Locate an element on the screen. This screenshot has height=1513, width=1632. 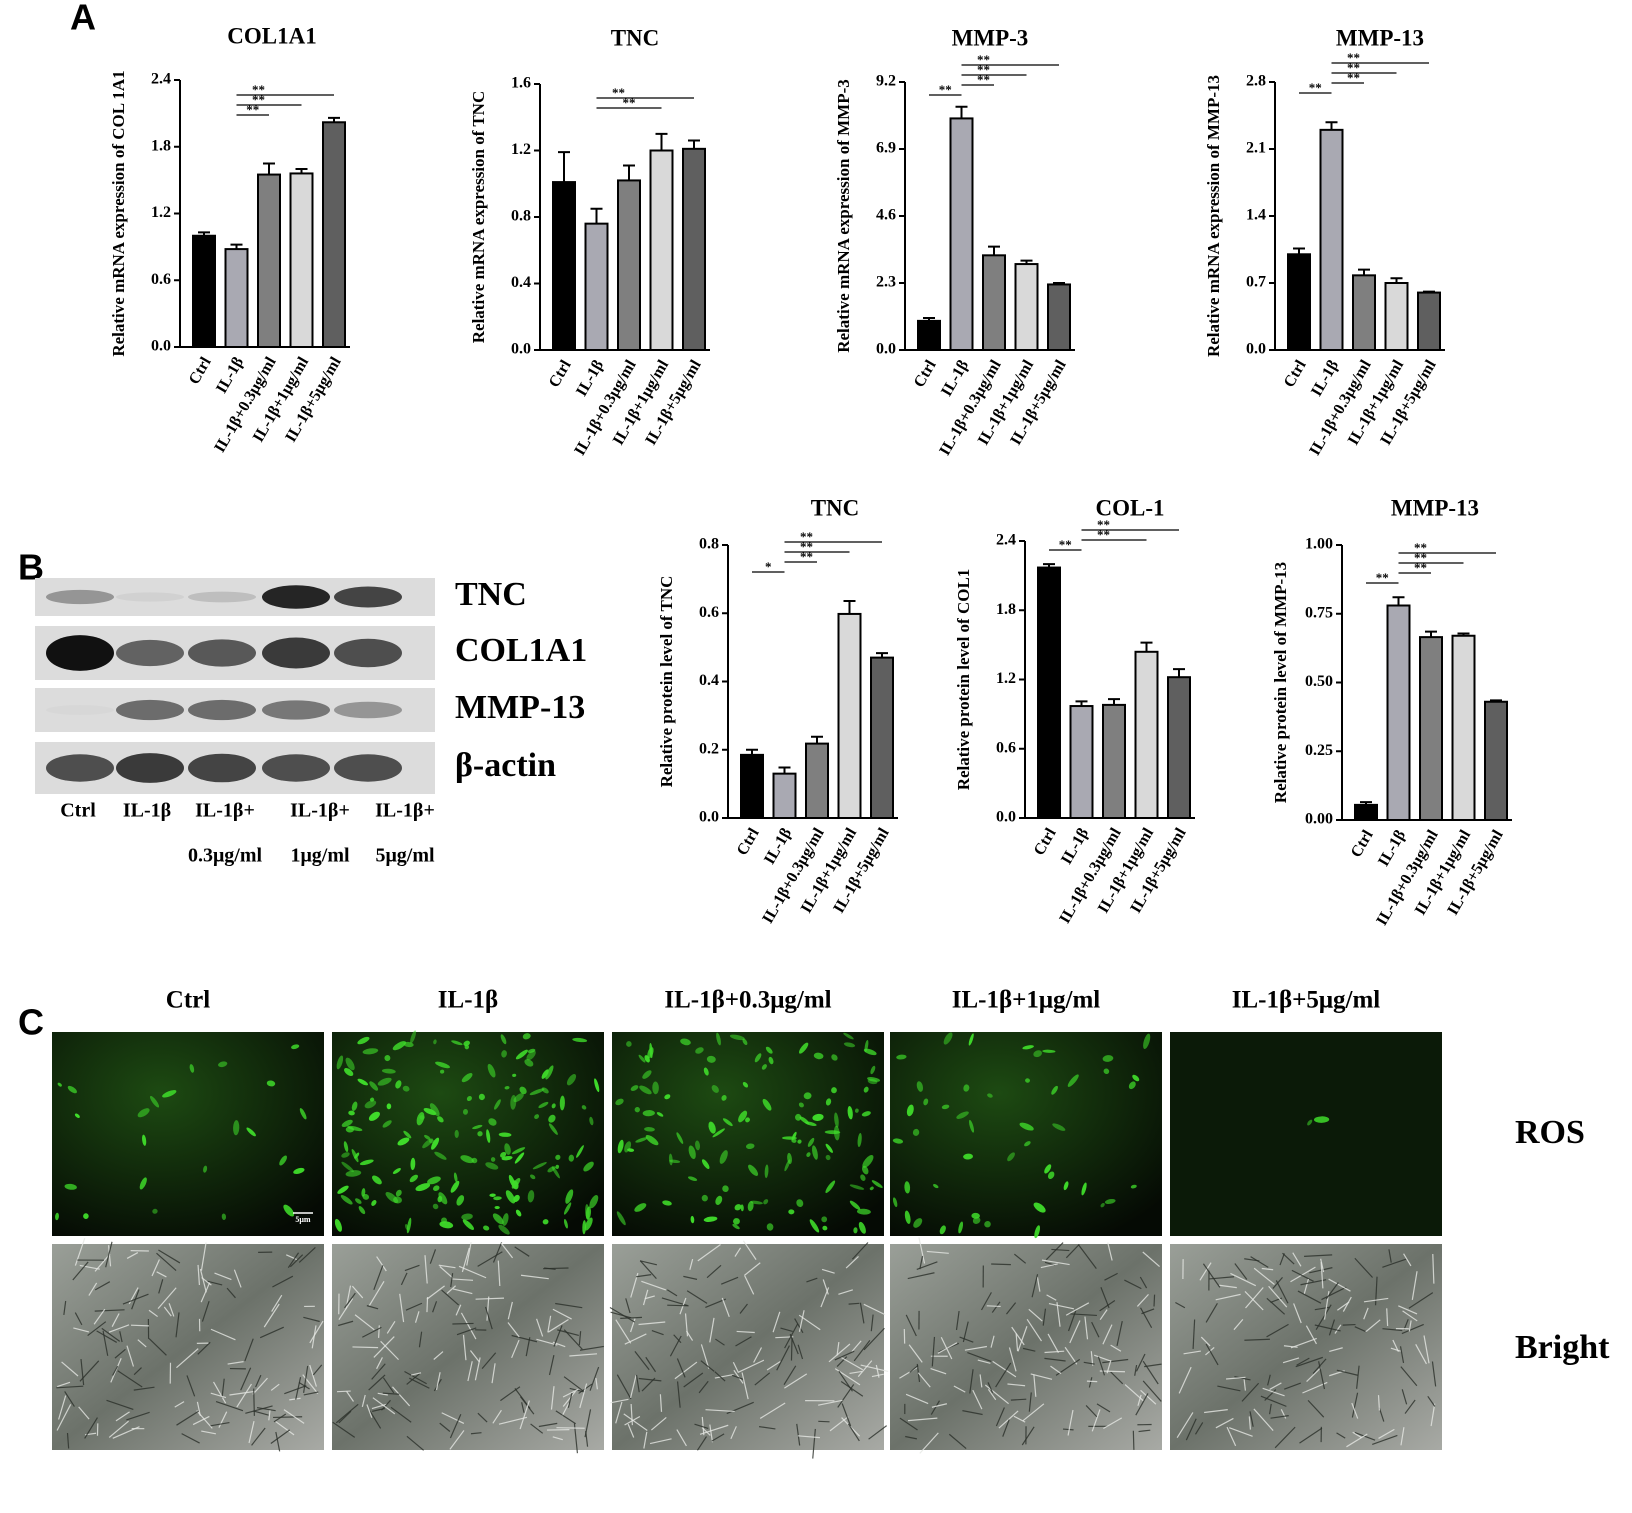
y-axis-label: Relative protein level of MMP-13 is located at coordinates (1280, 682).